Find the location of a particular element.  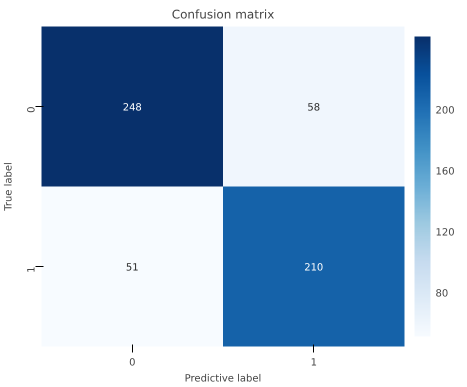

y-axis-title: True label is located at coordinates (9, 187).